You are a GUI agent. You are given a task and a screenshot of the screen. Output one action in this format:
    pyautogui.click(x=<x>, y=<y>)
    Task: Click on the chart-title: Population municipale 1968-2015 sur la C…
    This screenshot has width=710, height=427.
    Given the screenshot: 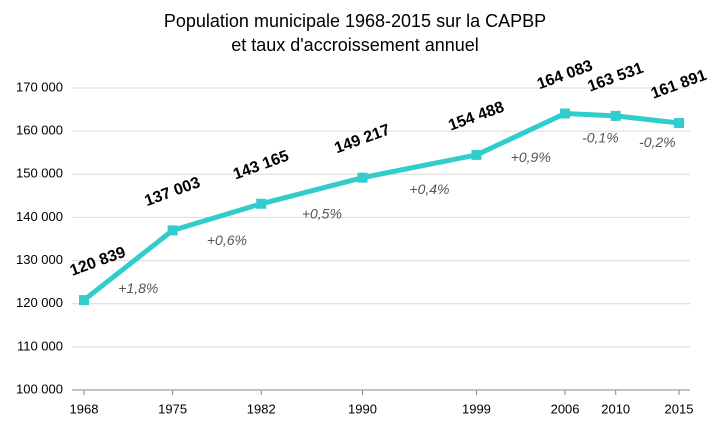 What is the action you would take?
    pyautogui.click(x=355, y=21)
    